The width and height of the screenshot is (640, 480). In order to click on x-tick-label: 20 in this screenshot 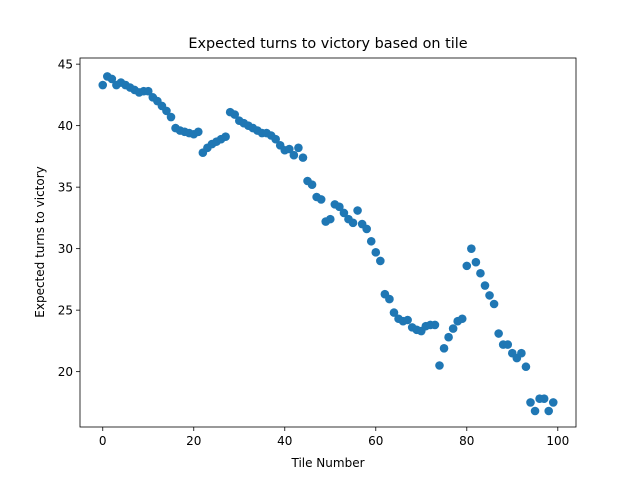, I will do `click(193, 441)`.